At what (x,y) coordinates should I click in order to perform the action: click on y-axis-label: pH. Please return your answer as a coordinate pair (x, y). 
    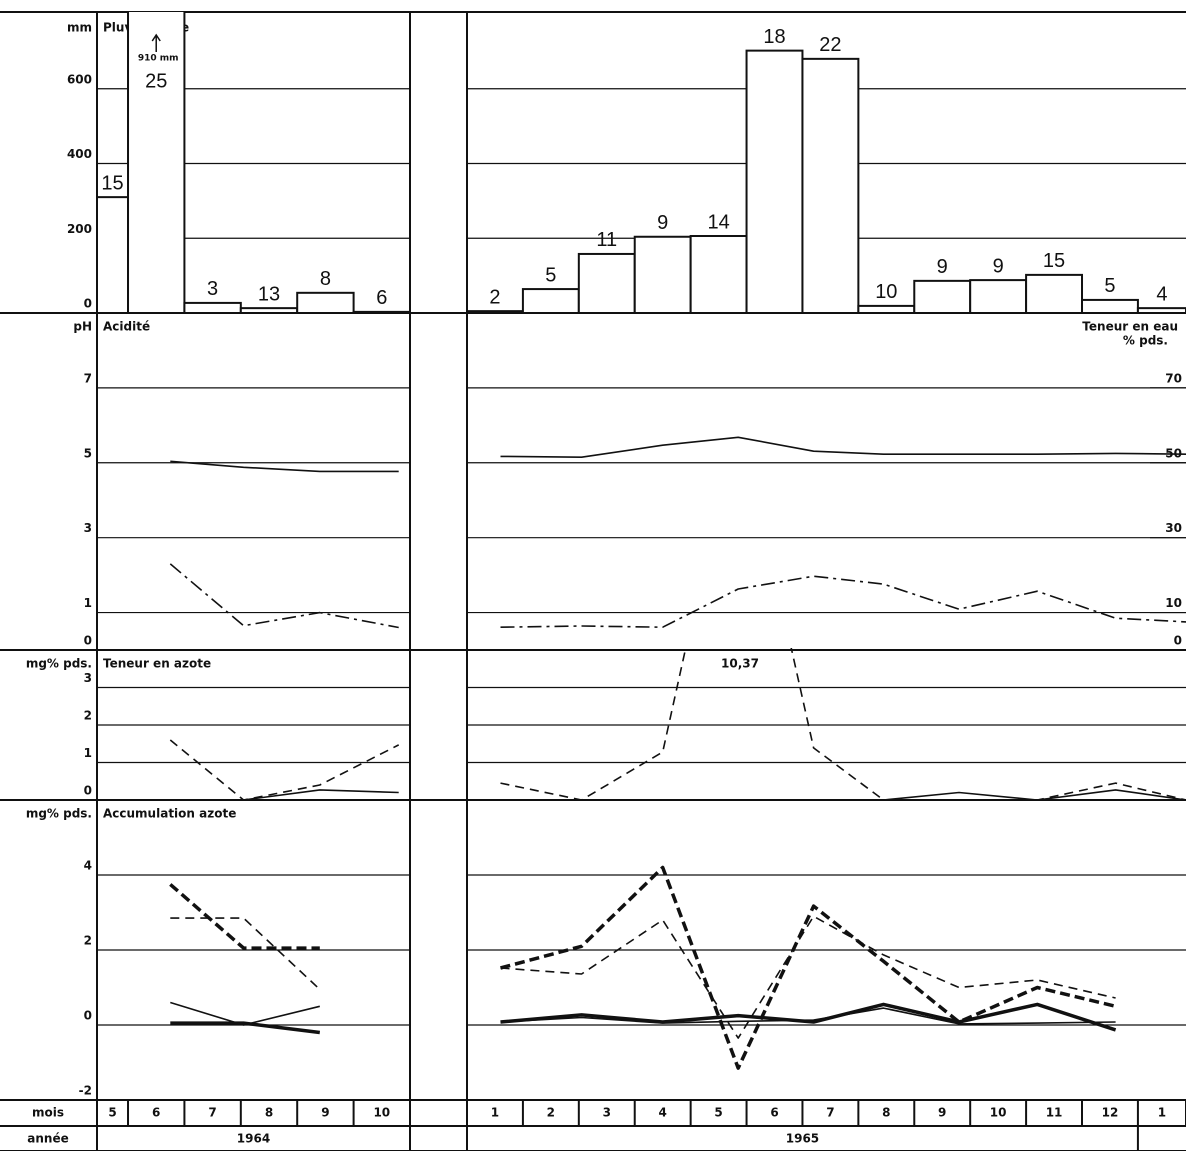
    Looking at the image, I should click on (82, 327).